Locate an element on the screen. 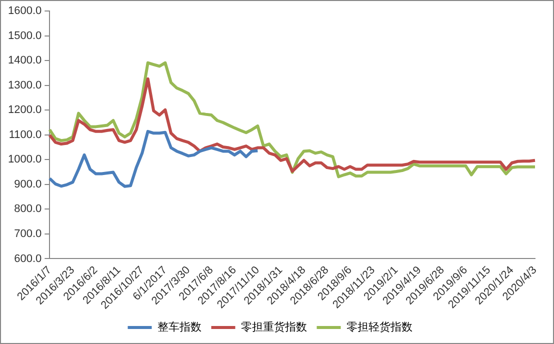 The image size is (554, 344). legend-label: 零担重货指数 is located at coordinates (273, 327).